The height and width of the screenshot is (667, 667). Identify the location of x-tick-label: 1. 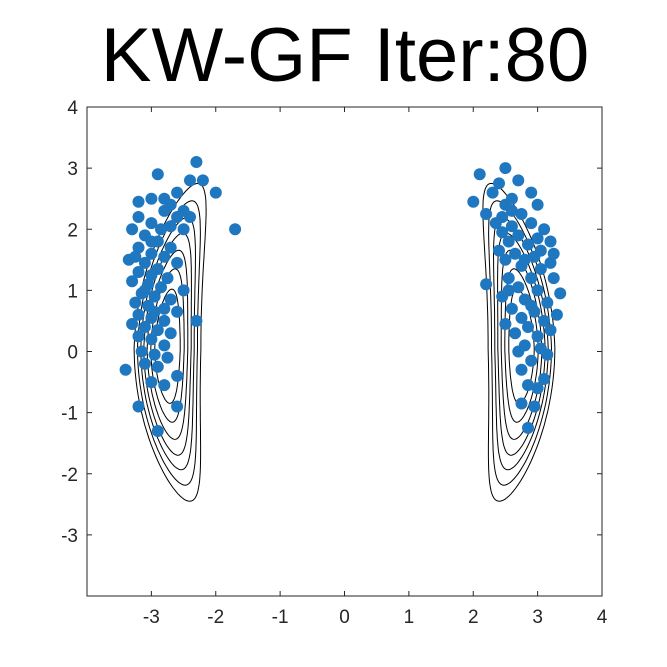
(409, 617).